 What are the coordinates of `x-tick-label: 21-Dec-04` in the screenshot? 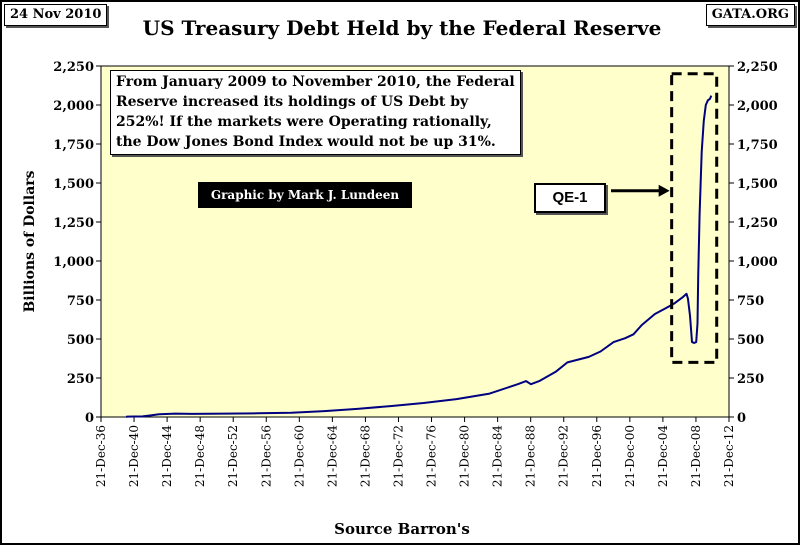 It's located at (663, 456).